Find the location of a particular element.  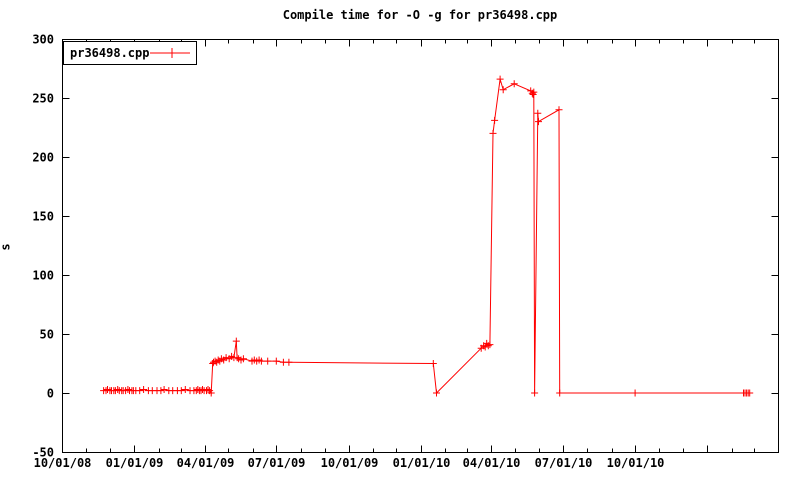

svg-text: -50 is located at coordinates (43, 453).